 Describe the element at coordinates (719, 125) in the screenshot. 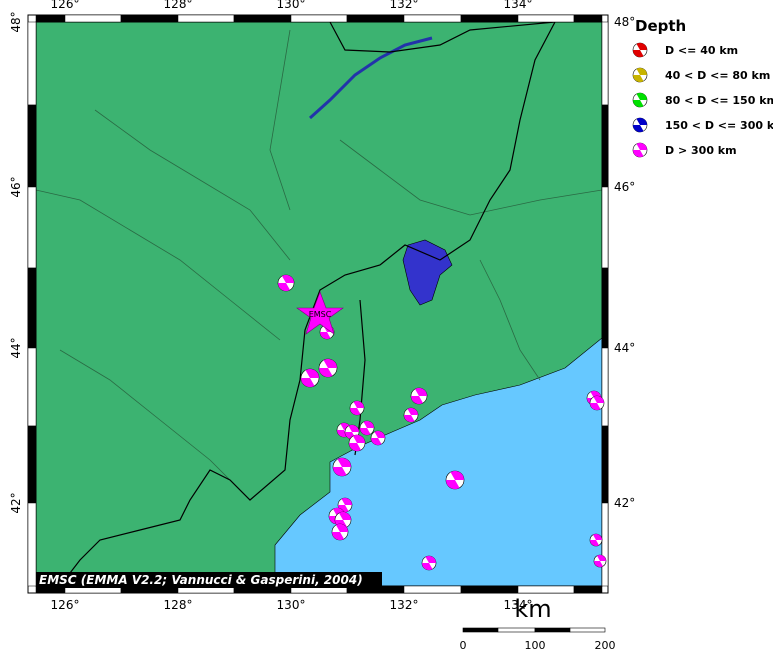

I see `legend-label: 150 < D <= 300 km` at that location.